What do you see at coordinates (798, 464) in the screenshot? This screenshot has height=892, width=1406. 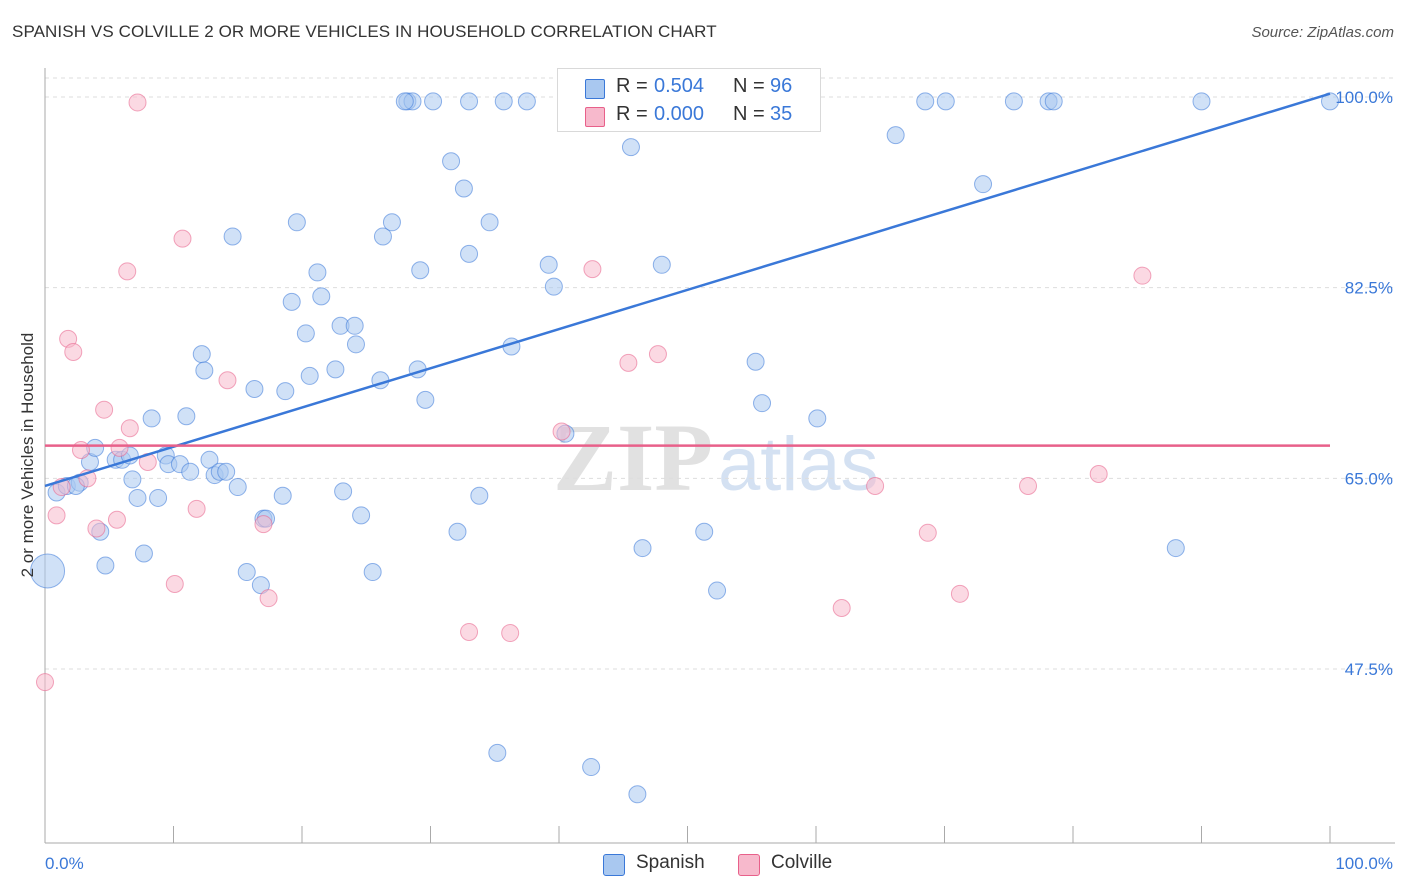 I see `watermark-atlas: atlas` at bounding box center [798, 464].